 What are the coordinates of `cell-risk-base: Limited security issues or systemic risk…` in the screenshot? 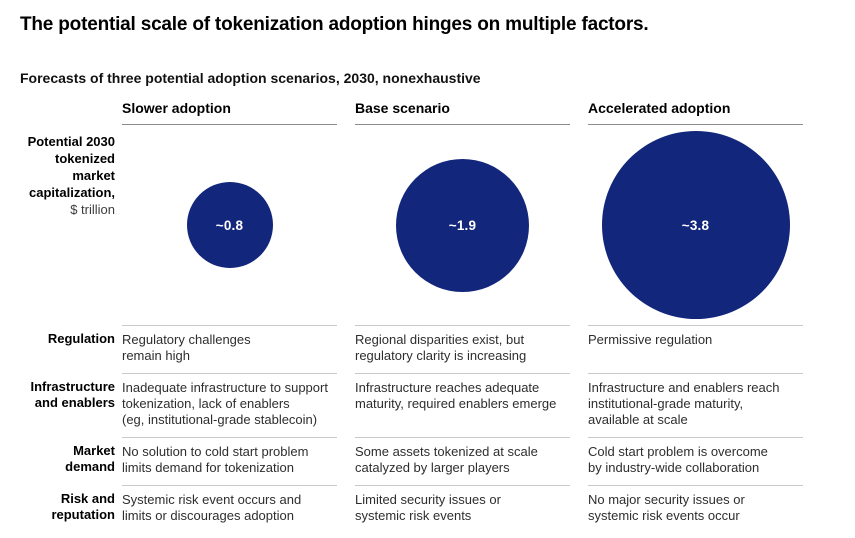 It's located at (462, 509).